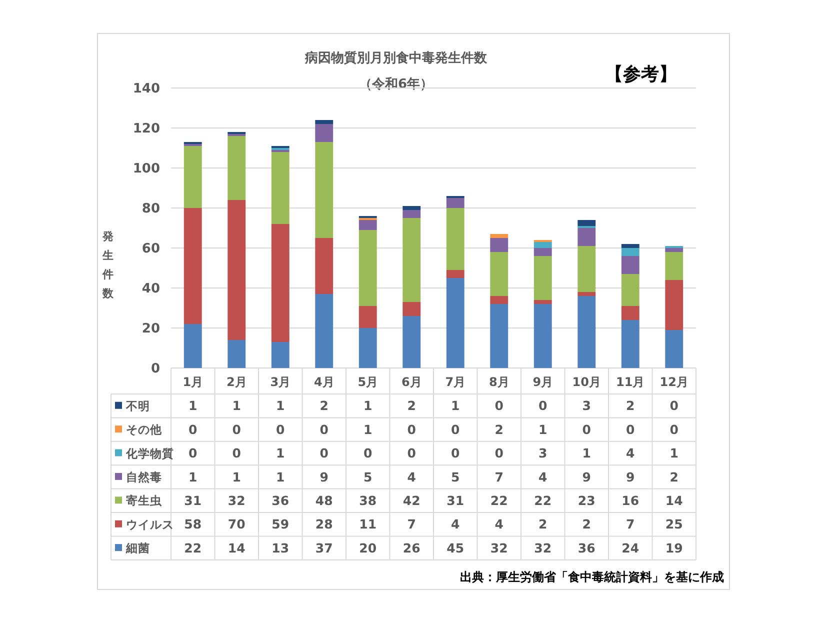 The image size is (826, 620). What do you see at coordinates (543, 453) in the screenshot?
I see `data-label: 3` at bounding box center [543, 453].